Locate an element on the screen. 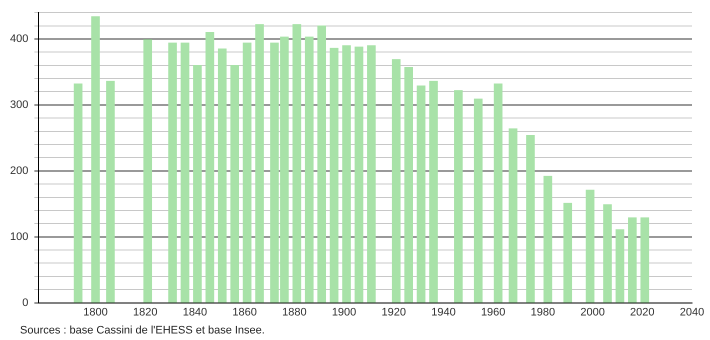  x-tick-label: 1920 is located at coordinates (394, 312).